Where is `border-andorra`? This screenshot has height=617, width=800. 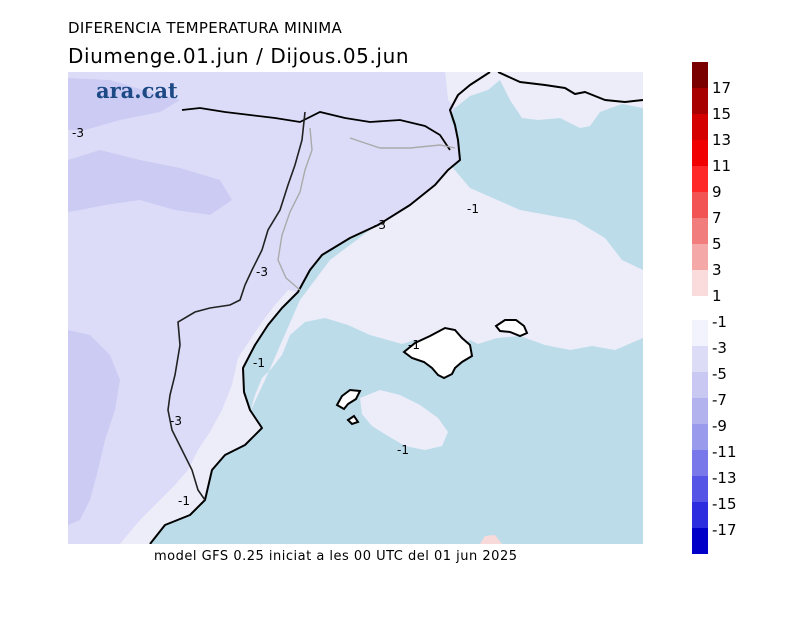
border-andorra is located at coordinates (366, 209).